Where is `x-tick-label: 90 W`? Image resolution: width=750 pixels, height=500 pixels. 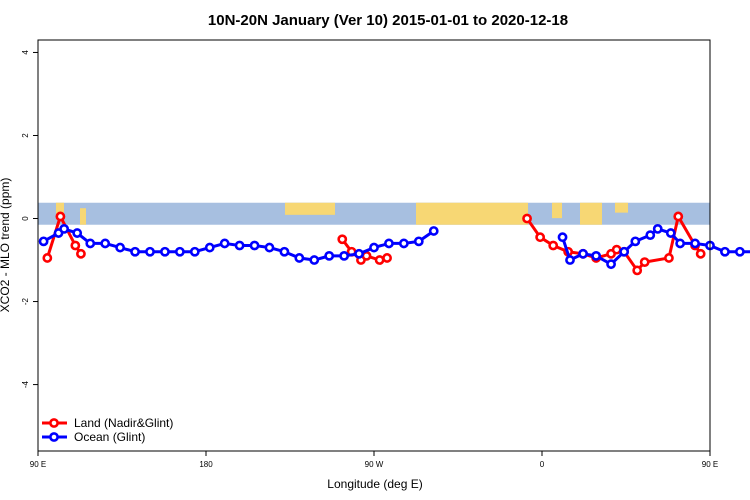 x-tick-label: 90 W is located at coordinates (374, 464).